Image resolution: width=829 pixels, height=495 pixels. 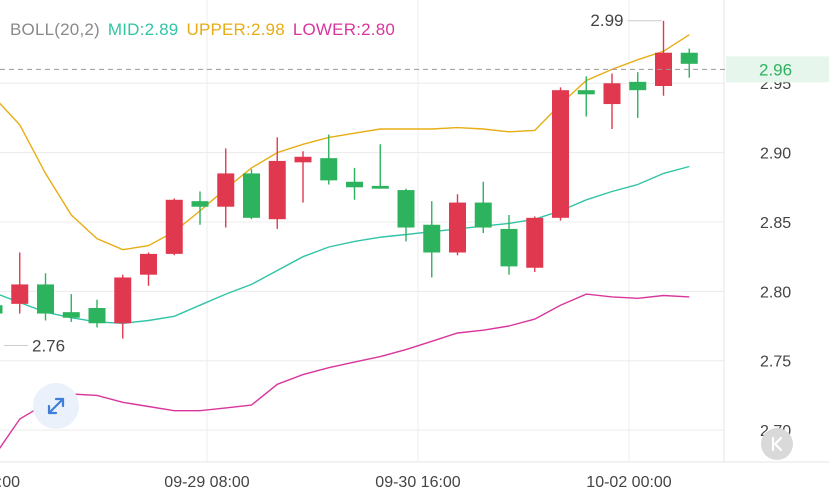 What do you see at coordinates (629, 482) in the screenshot?
I see `x-tick-label: 10-02 00:00` at bounding box center [629, 482].